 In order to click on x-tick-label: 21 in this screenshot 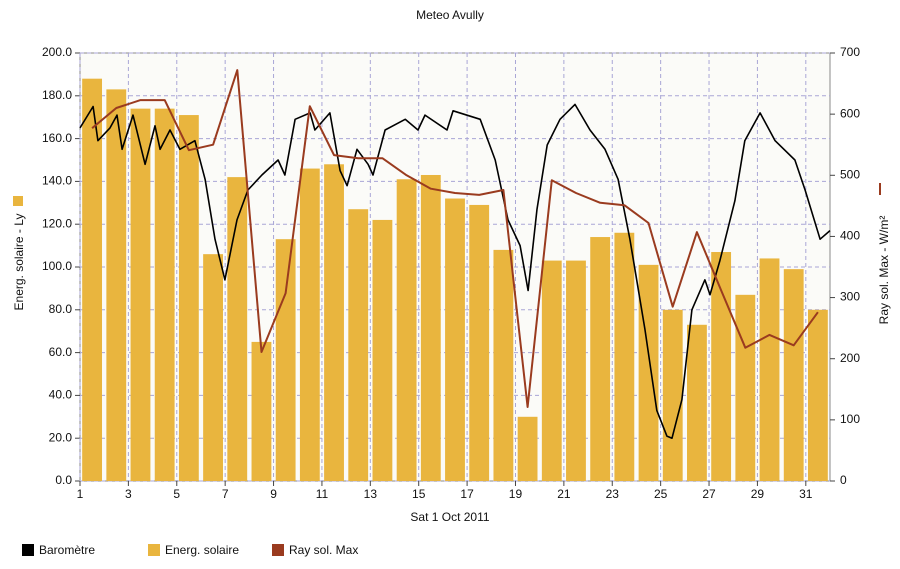, I will do `click(564, 494)`.